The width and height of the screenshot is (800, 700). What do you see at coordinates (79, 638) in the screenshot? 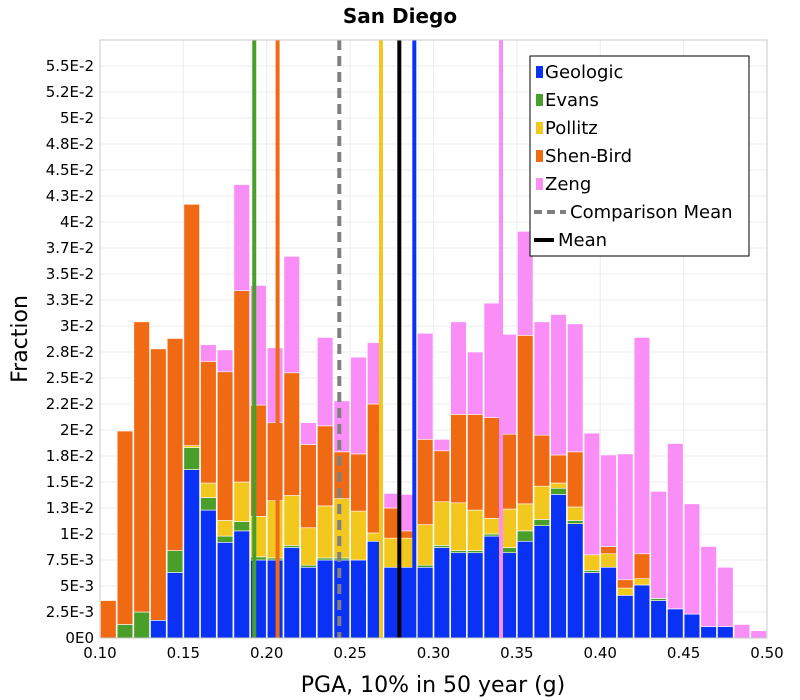
I see `y-tick-label-0: 0E0` at bounding box center [79, 638].